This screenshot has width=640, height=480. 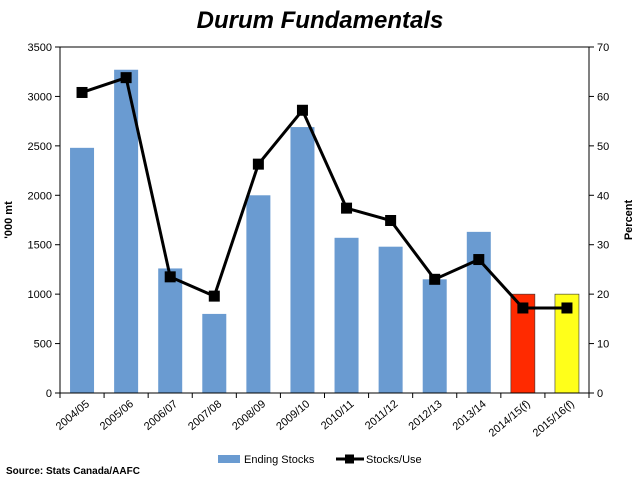 I want to click on bar-2007/08, so click(x=214, y=353).